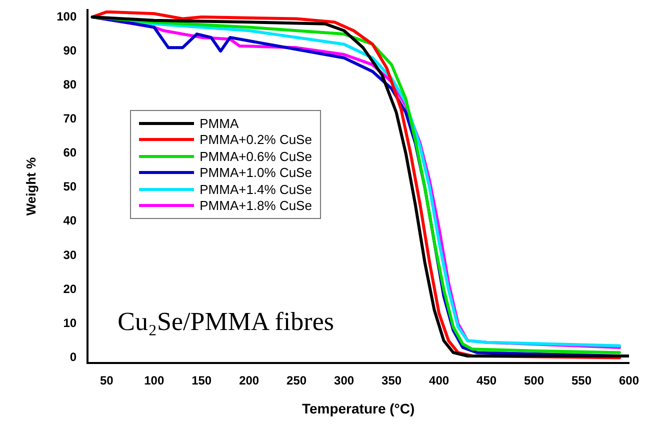 The image size is (651, 428). Describe the element at coordinates (629, 380) in the screenshot. I see `x-tick-label: 600` at that location.